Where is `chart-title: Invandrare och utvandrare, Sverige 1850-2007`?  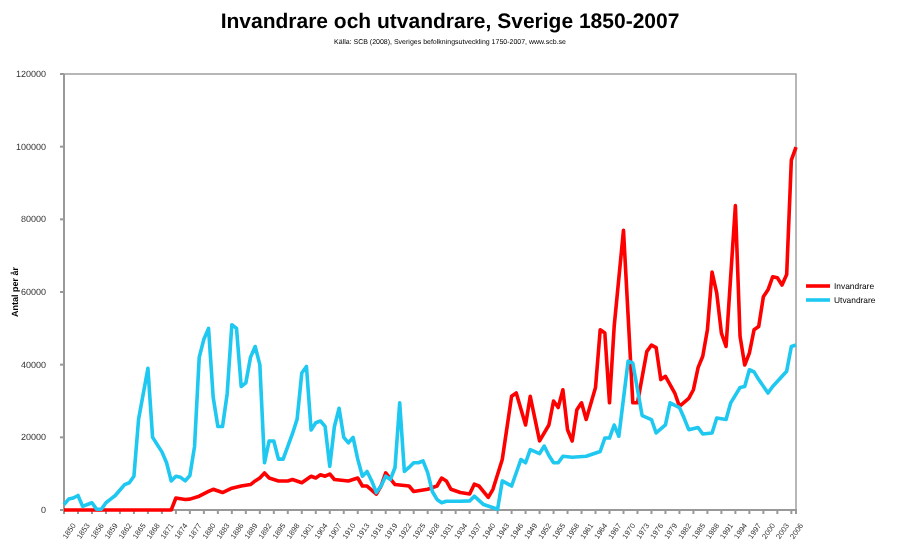 chart-title: Invandrare och utvandrare, Sverige 1850-2007 is located at coordinates (450, 22).